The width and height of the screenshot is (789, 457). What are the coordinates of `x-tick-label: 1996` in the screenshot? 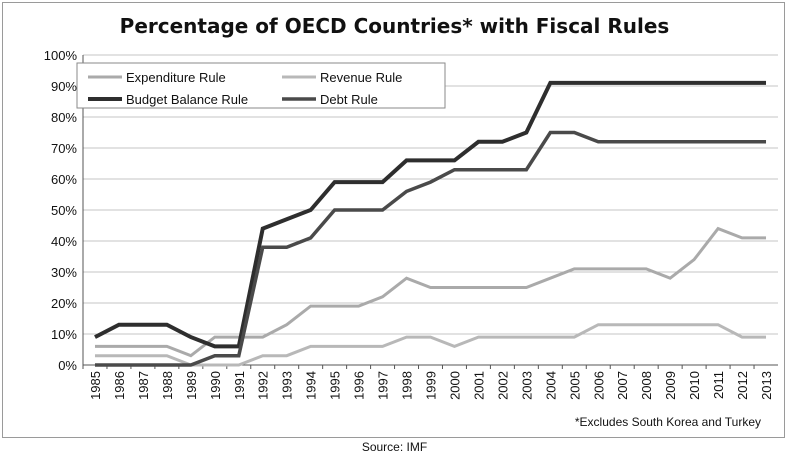 It's located at (359, 385).